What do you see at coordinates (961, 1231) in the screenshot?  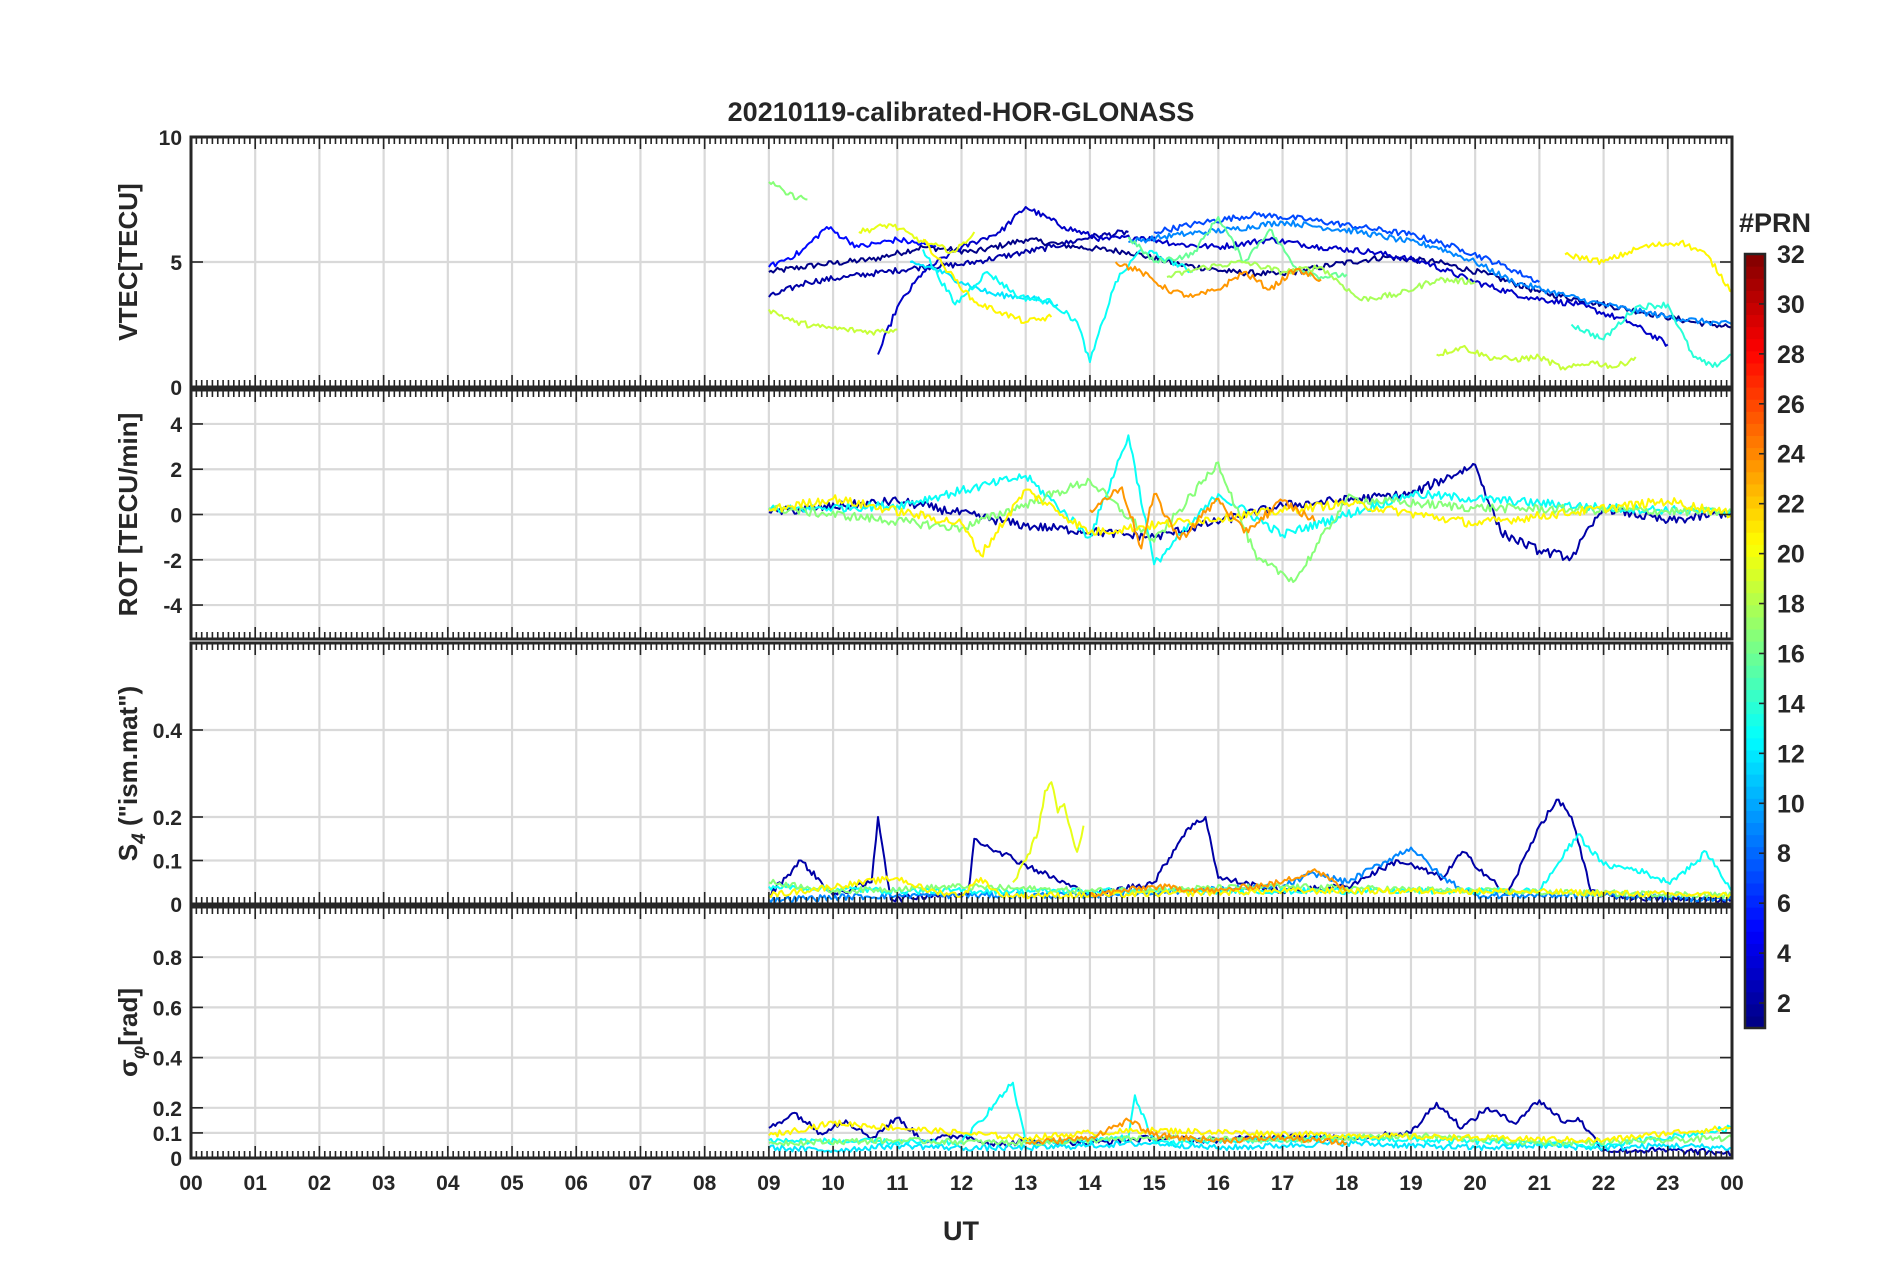 I see `x-axis-label: UT` at bounding box center [961, 1231].